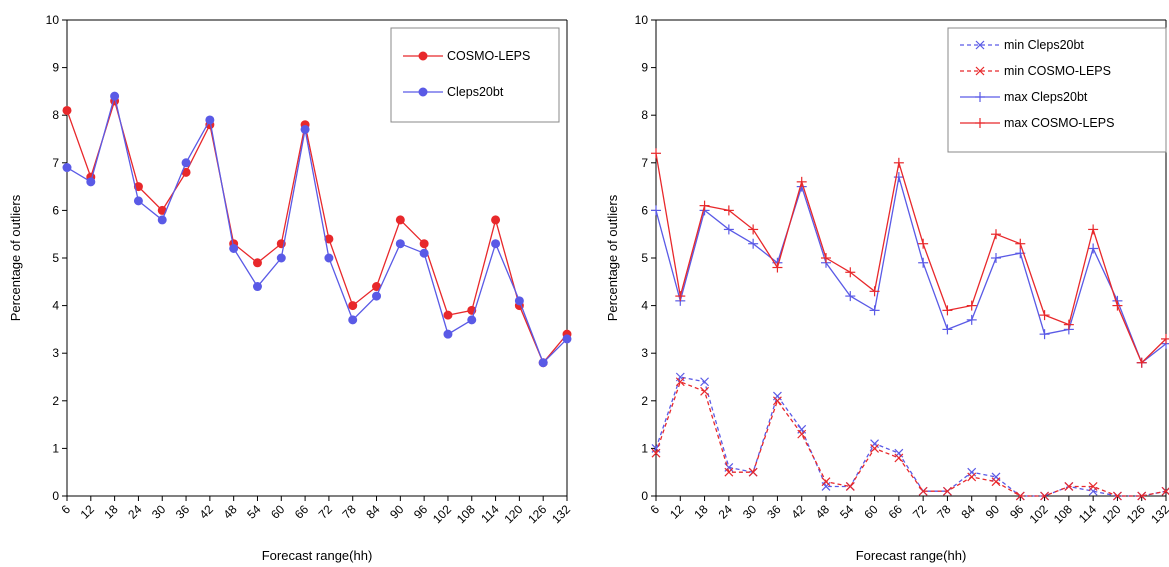 This screenshot has height=567, width=1169. Describe the element at coordinates (642, 20) in the screenshot. I see `y-tick-label: 10` at that location.